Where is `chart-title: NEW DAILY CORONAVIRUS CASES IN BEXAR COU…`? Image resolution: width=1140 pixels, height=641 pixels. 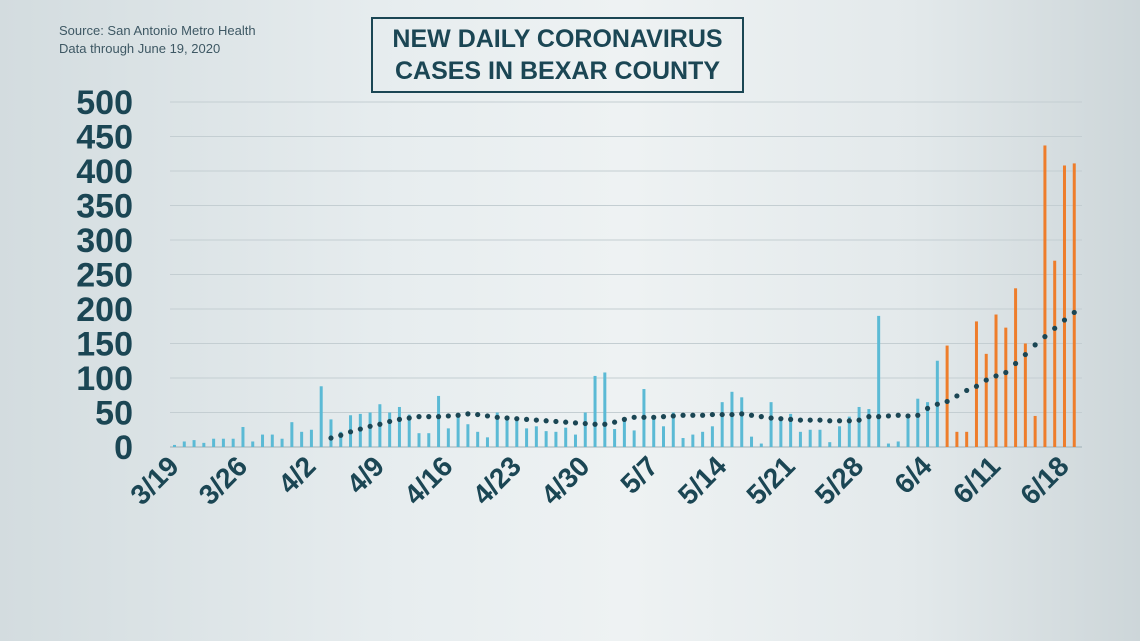 chart-title: NEW DAILY CORONAVIRUS CASES IN BEXAR COU… is located at coordinates (557, 55).